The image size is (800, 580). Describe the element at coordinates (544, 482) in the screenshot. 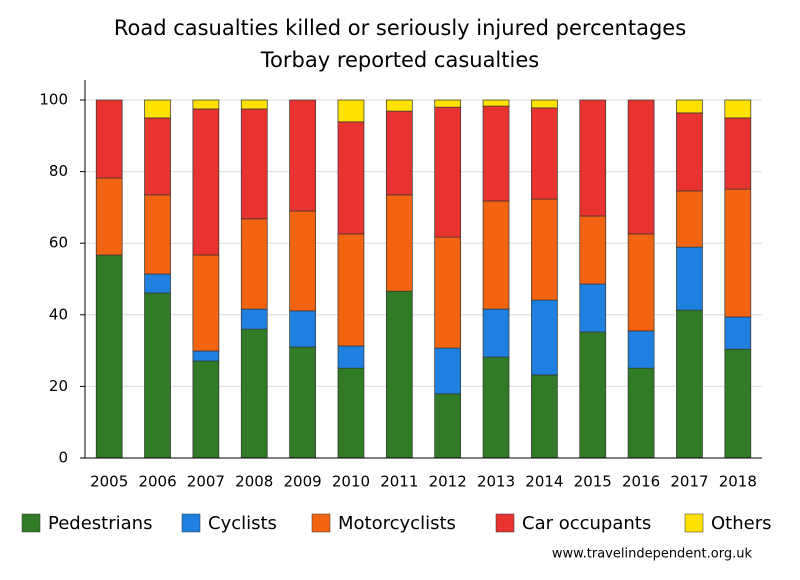

I see `x-tick-label: 2014` at that location.